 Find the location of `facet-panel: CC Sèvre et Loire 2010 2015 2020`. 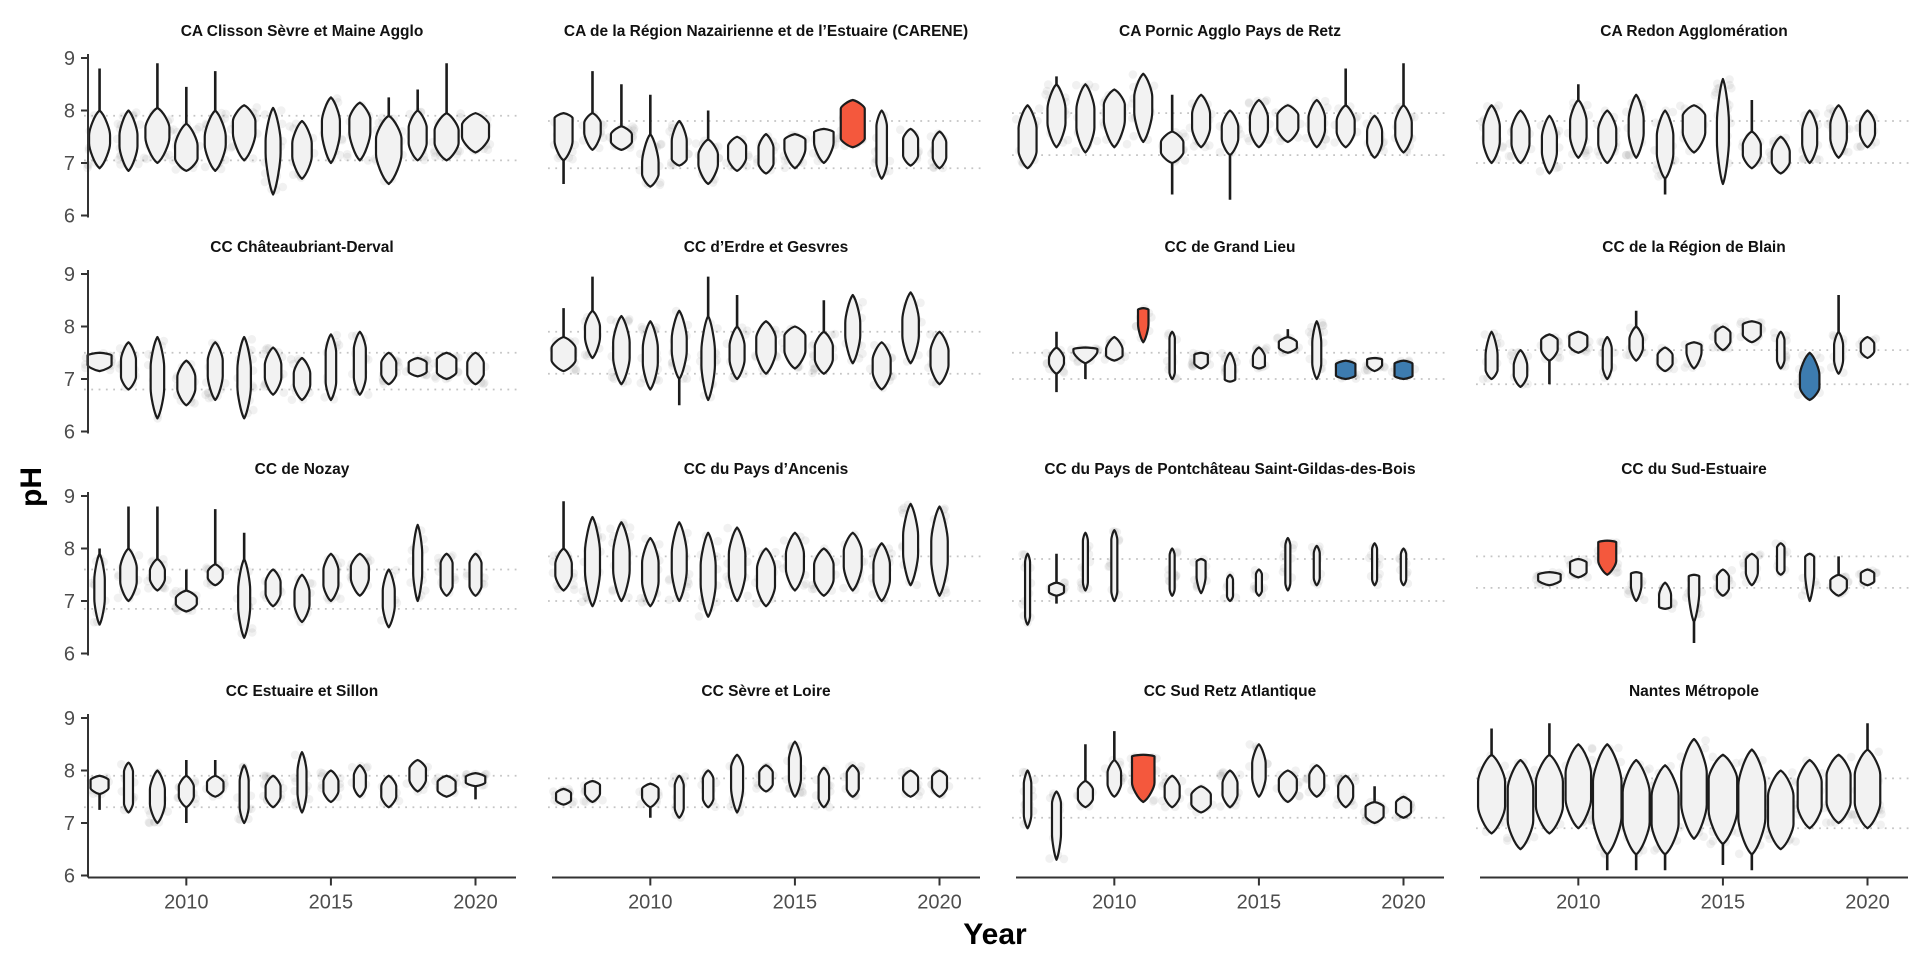

facet-panel: CC Sèvre et Loire 2010 2015 2020 is located at coordinates (766, 798).